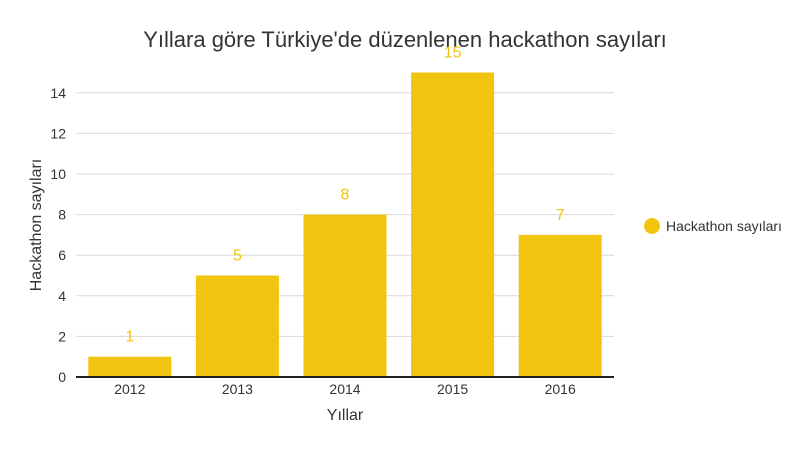 The height and width of the screenshot is (450, 800). What do you see at coordinates (237, 256) in the screenshot?
I see `data-label-2013: 5` at bounding box center [237, 256].